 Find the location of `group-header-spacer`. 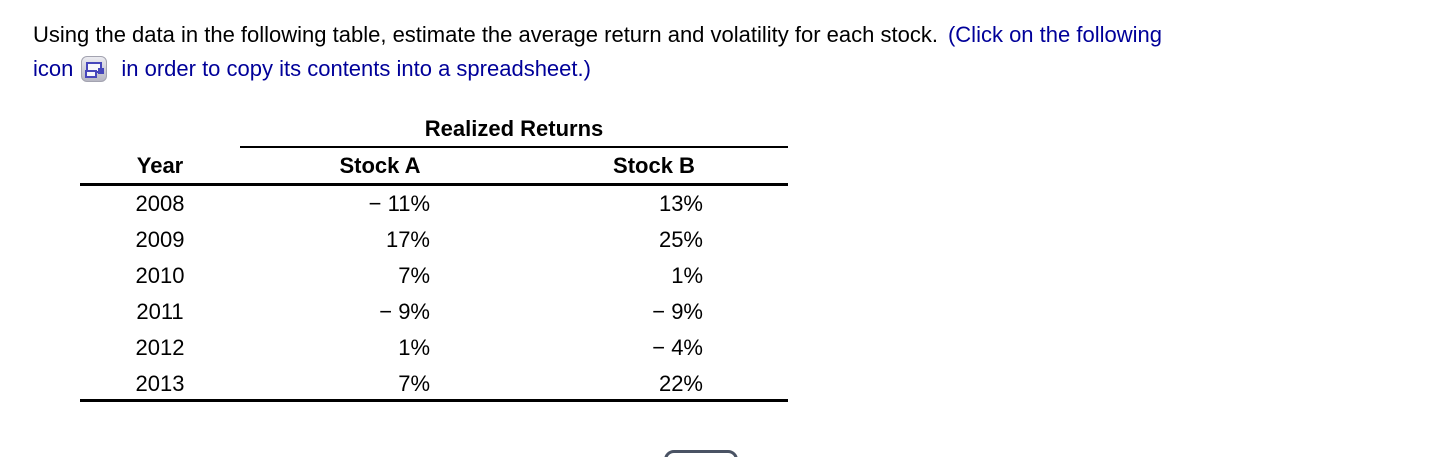

group-header-spacer is located at coordinates (160, 130).